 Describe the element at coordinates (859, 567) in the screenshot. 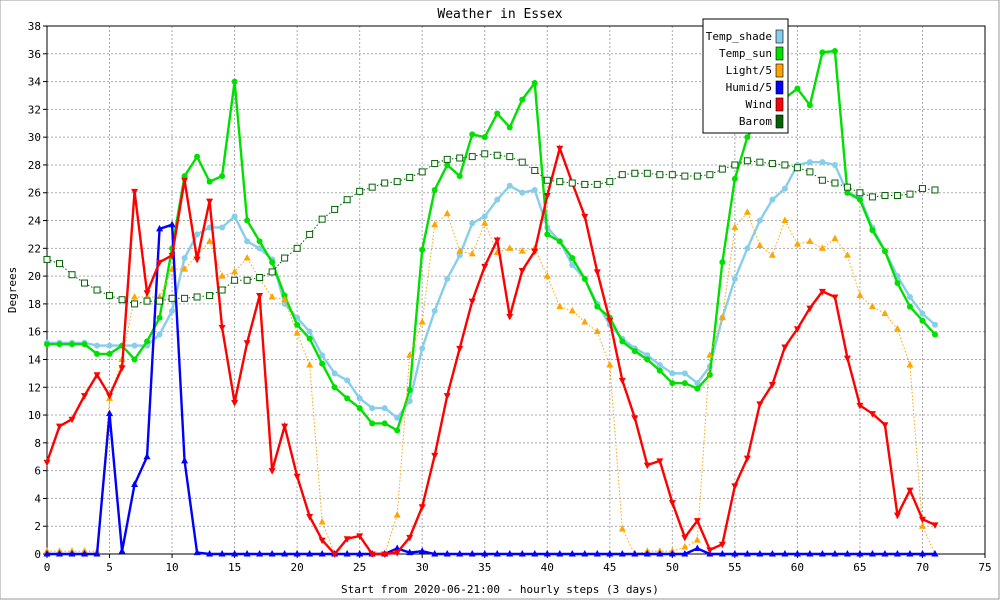

I see `x-tick-label: 65` at that location.